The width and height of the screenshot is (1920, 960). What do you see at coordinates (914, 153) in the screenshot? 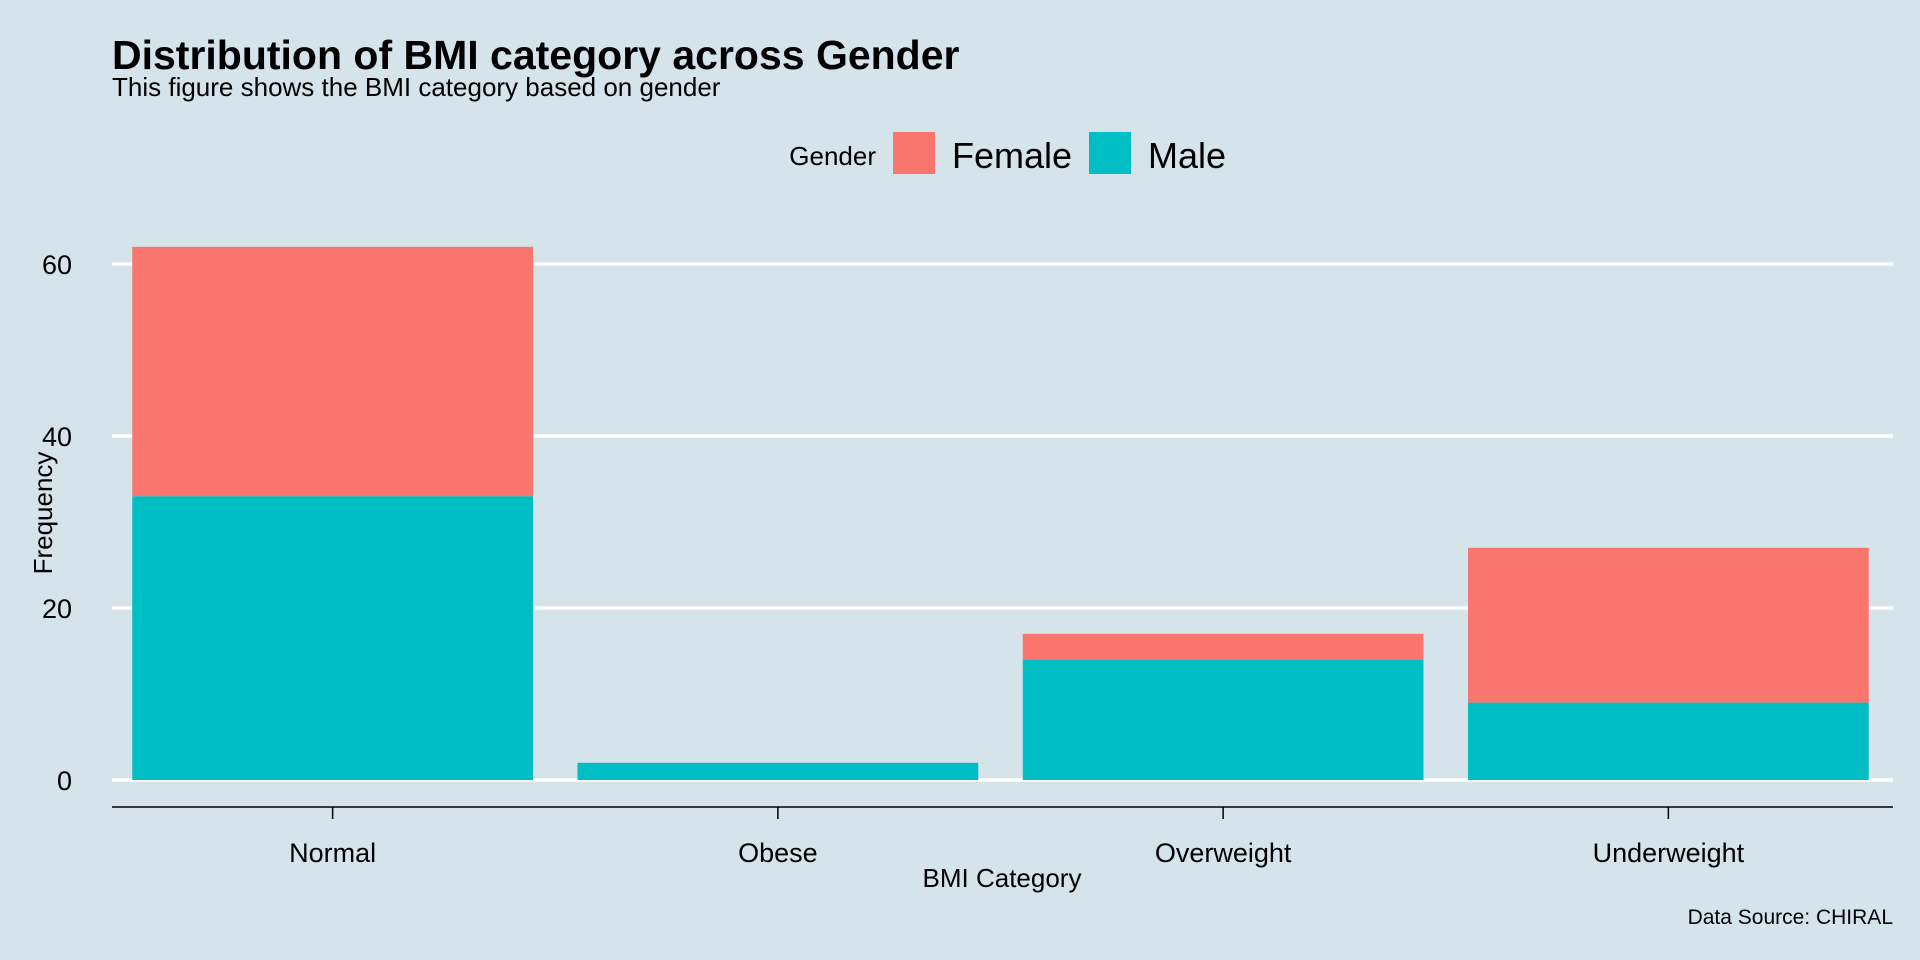
I see `legend-key-female` at bounding box center [914, 153].